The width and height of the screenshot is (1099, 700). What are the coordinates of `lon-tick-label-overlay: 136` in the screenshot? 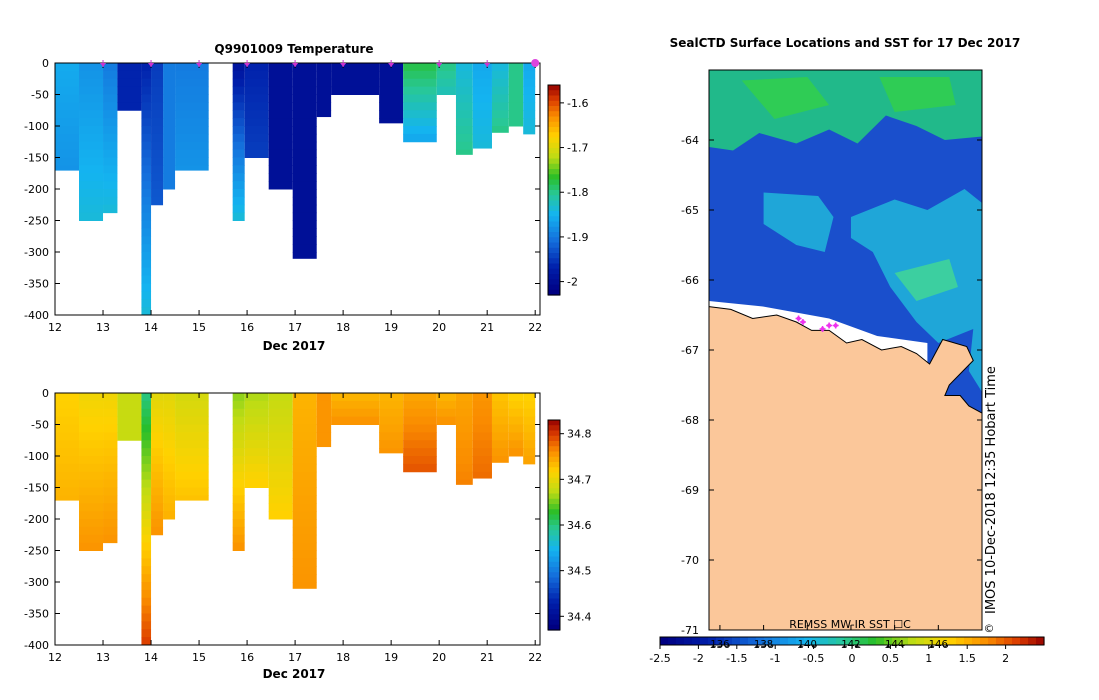 It's located at (719, 644).